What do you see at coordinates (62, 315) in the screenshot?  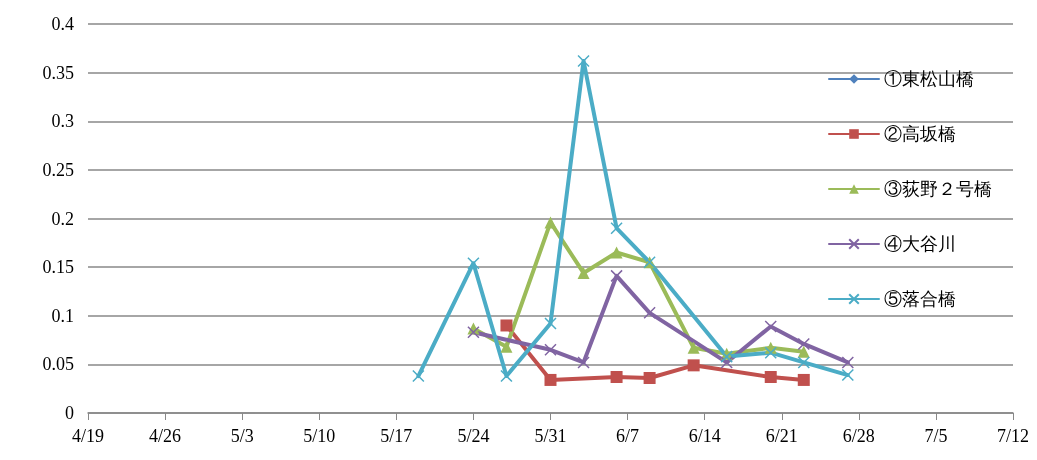 I see `y-tick-label: 0.1` at bounding box center [62, 315].